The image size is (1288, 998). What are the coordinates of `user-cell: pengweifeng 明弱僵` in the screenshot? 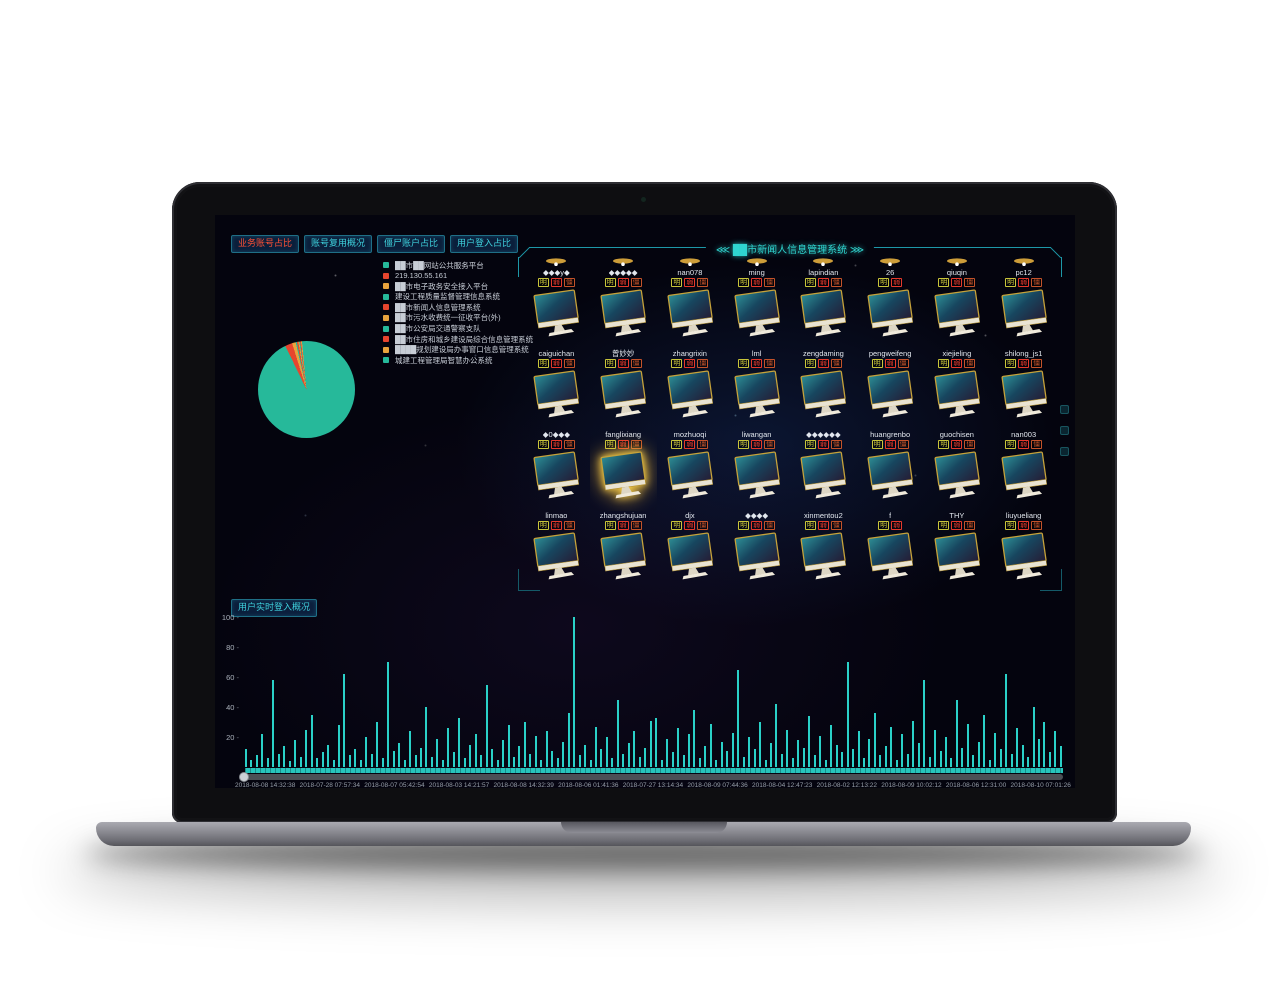 It's located at (890, 389).